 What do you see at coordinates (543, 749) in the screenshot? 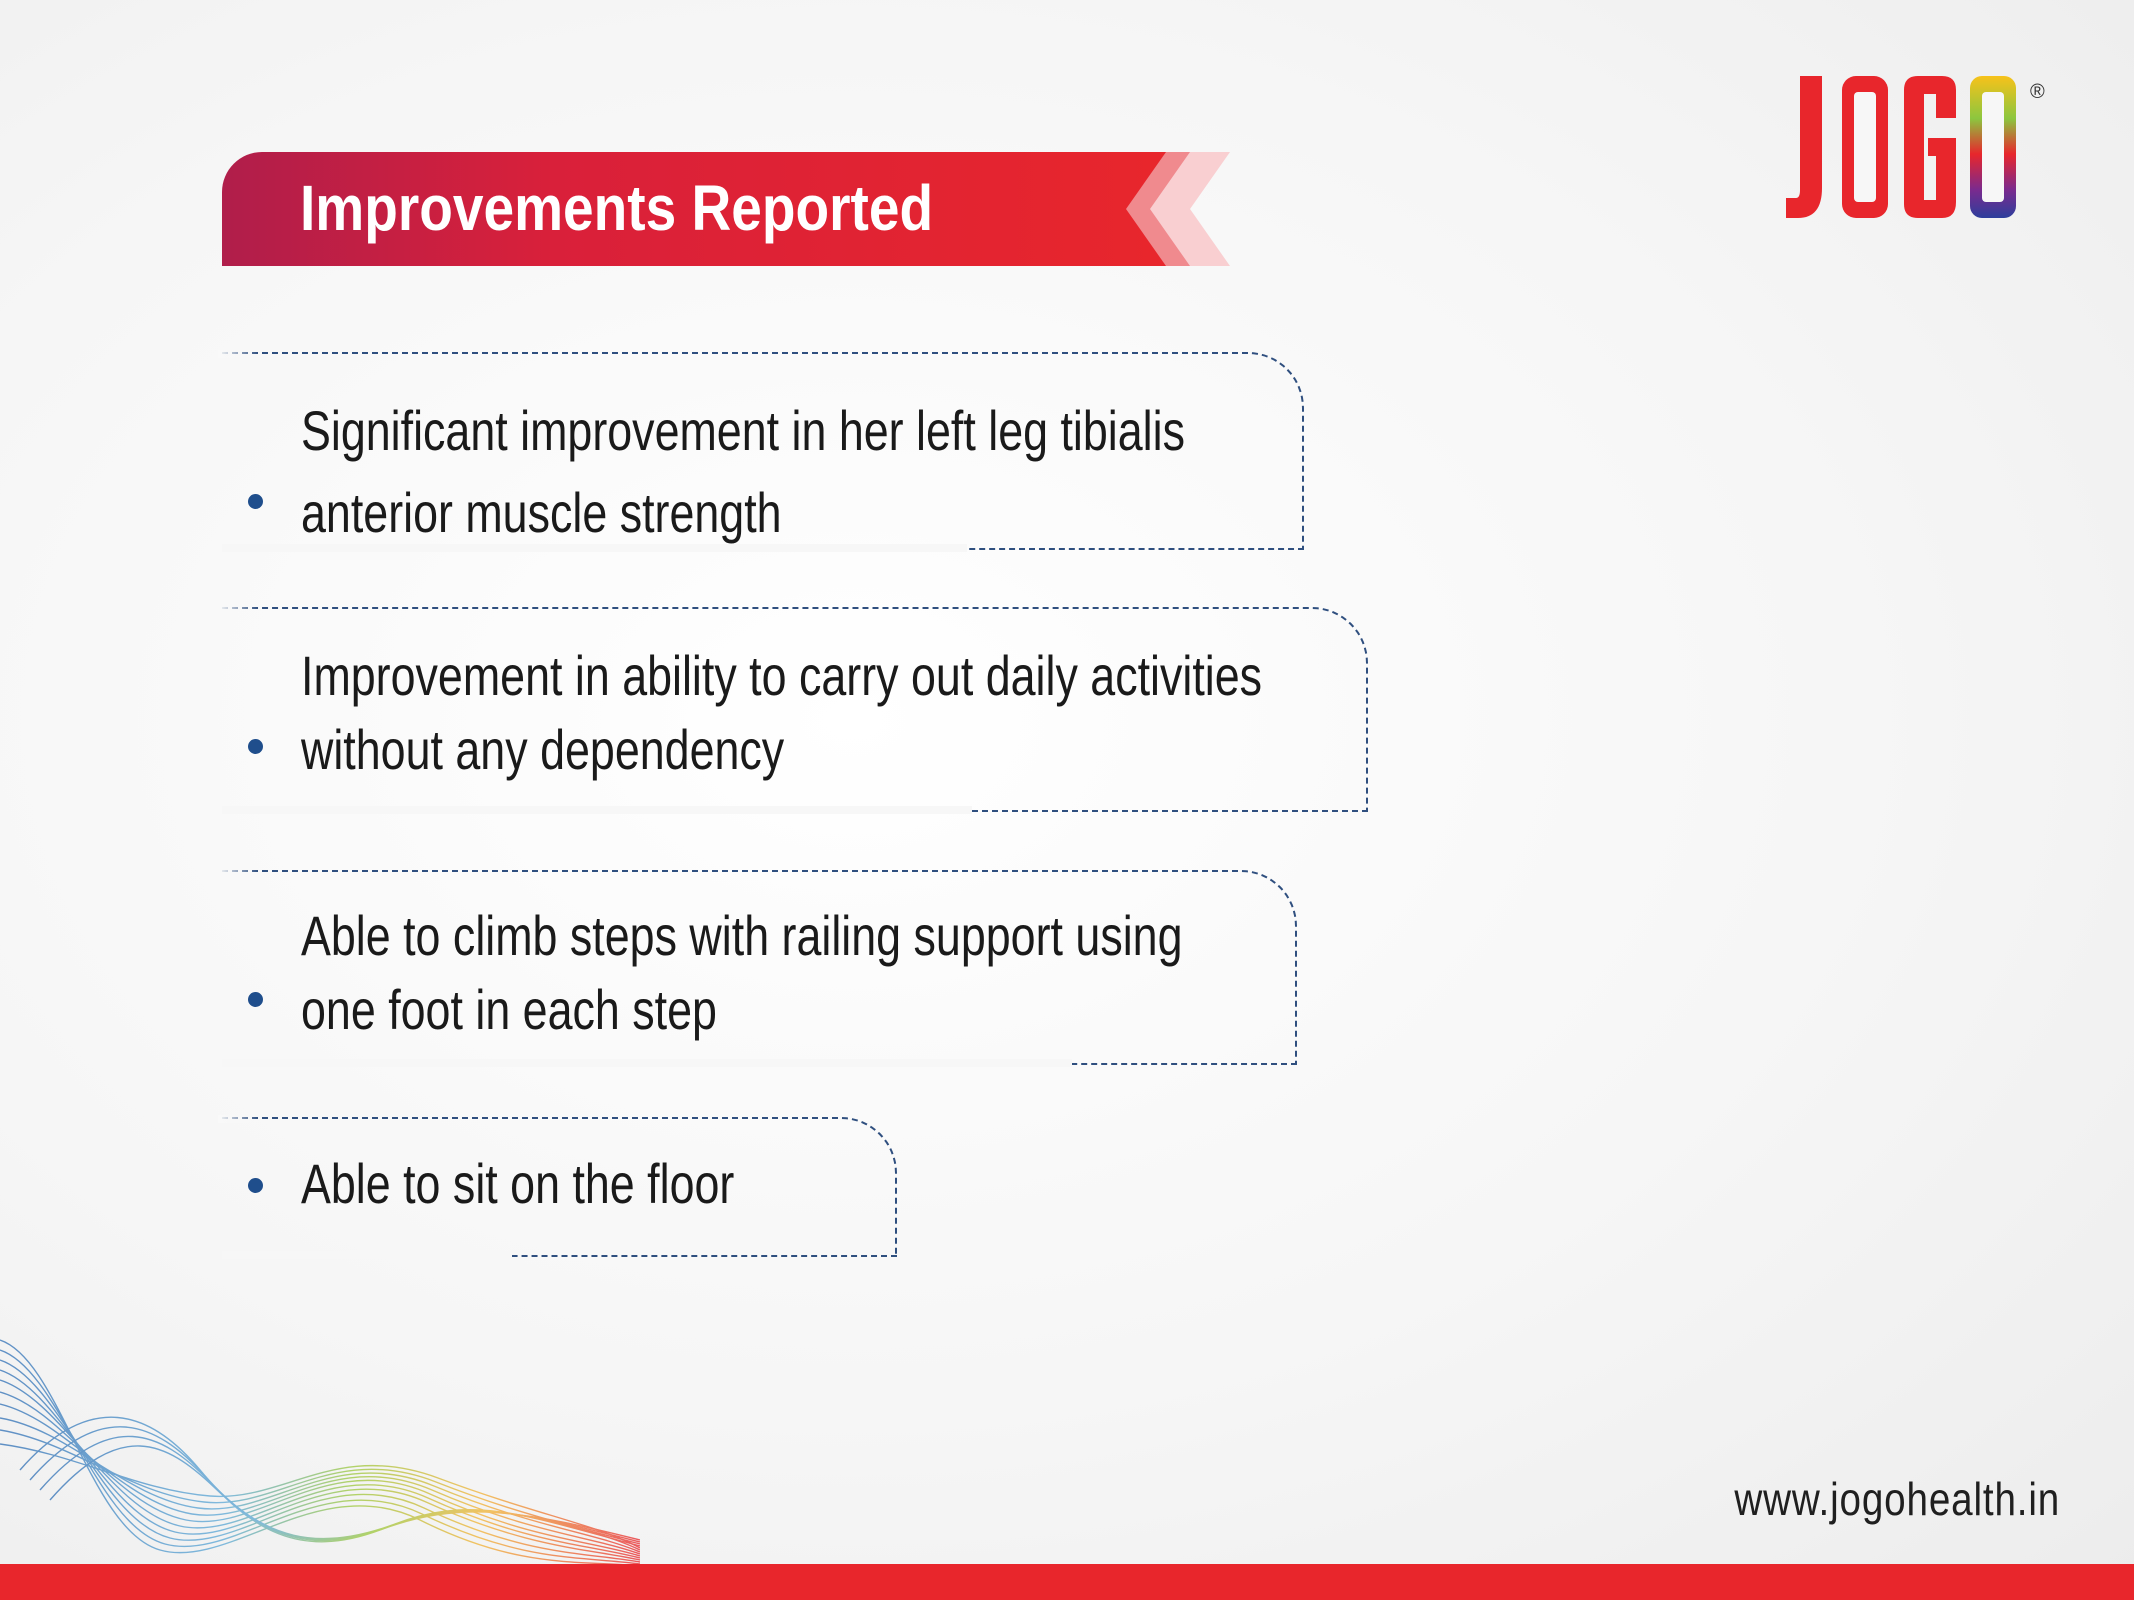
I see `list-item-line: without any dependency` at bounding box center [543, 749].